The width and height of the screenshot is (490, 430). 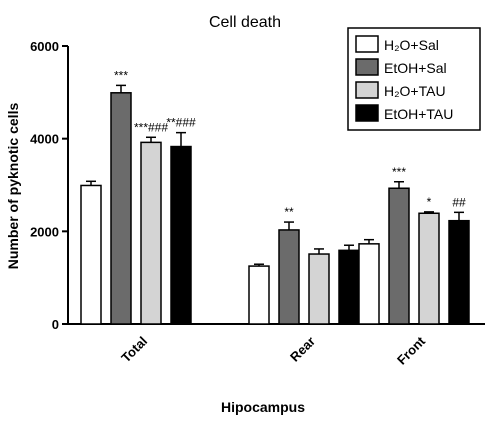 What do you see at coordinates (289, 212) in the screenshot?
I see `significance-label: **` at bounding box center [289, 212].